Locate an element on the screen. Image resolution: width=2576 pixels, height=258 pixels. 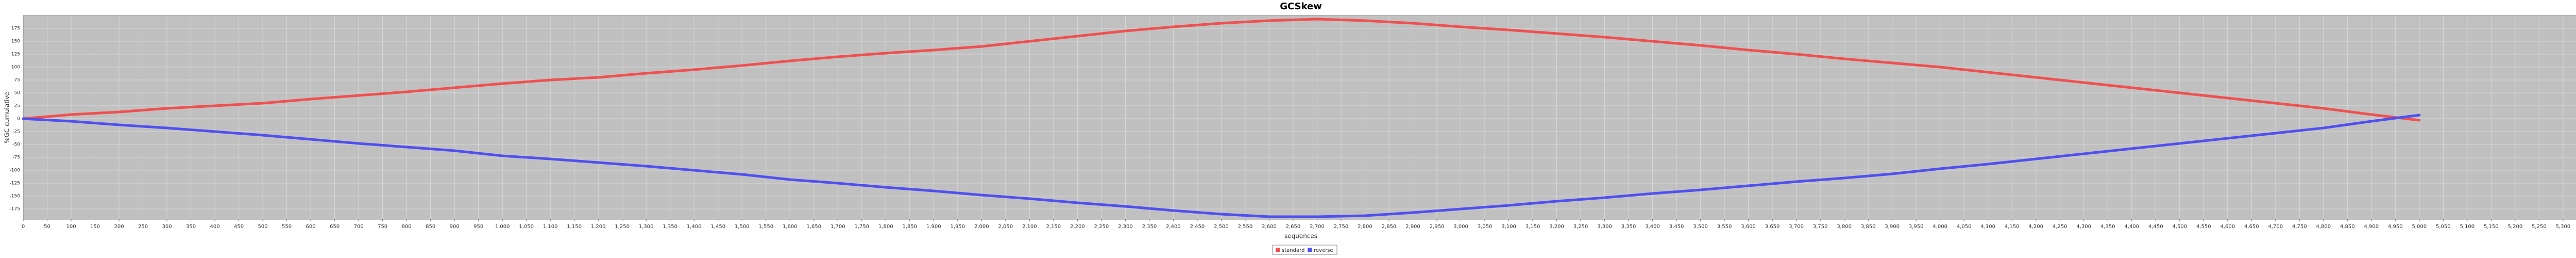
x-tick-label: 4,750 is located at coordinates (2299, 227).